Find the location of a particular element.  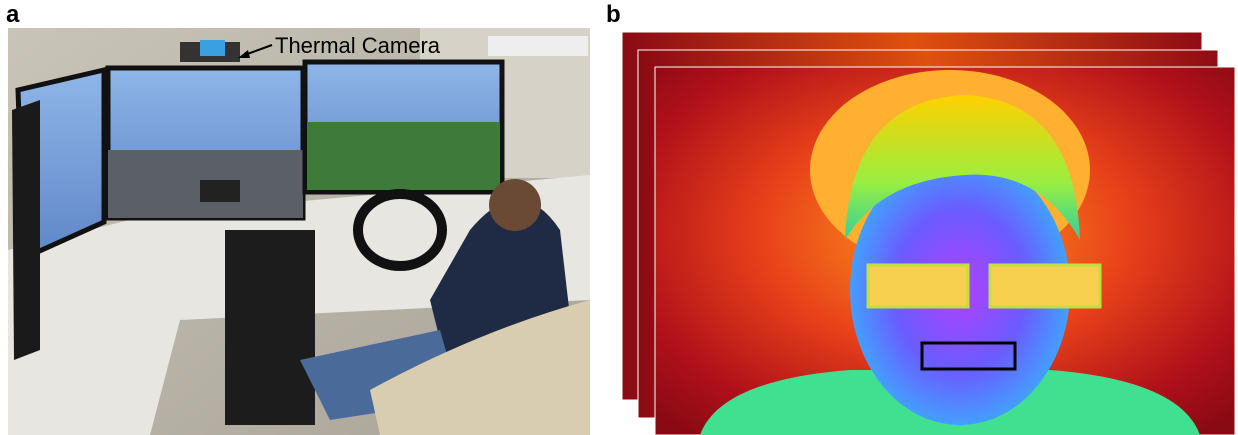

panel-label: b is located at coordinates (613, 14).